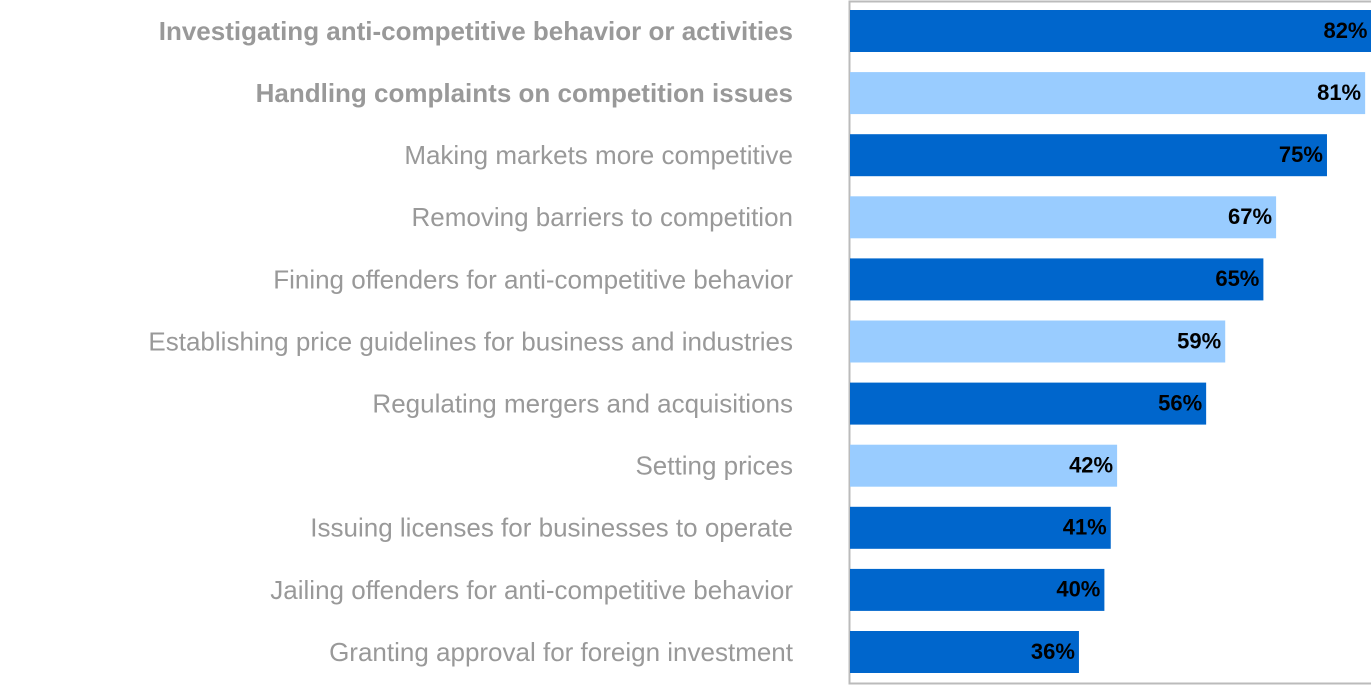  What do you see at coordinates (1078, 589) in the screenshot?
I see `value-label: 40%` at bounding box center [1078, 589].